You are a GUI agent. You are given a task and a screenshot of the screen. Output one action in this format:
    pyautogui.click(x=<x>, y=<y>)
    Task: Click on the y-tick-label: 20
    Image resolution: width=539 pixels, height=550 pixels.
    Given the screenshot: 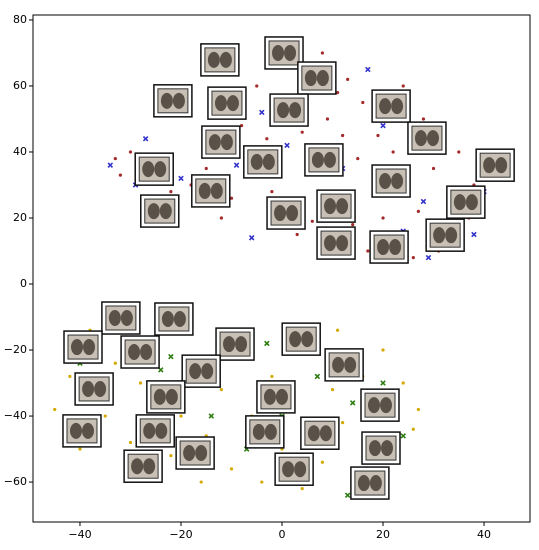 What is the action you would take?
    pyautogui.click(x=20, y=217)
    